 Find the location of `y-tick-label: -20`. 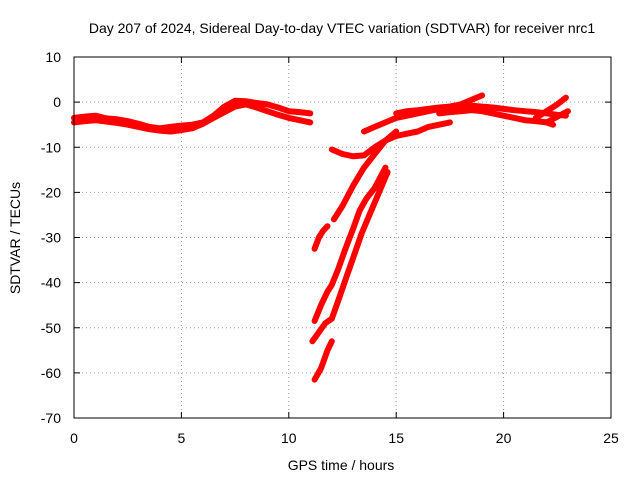

y-tick-label: -20 is located at coordinates (51, 192).